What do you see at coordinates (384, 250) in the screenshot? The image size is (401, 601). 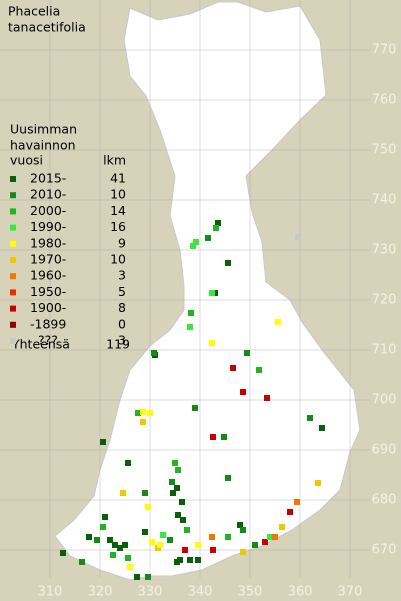 I see `y-tick-label: 730` at bounding box center [384, 250].